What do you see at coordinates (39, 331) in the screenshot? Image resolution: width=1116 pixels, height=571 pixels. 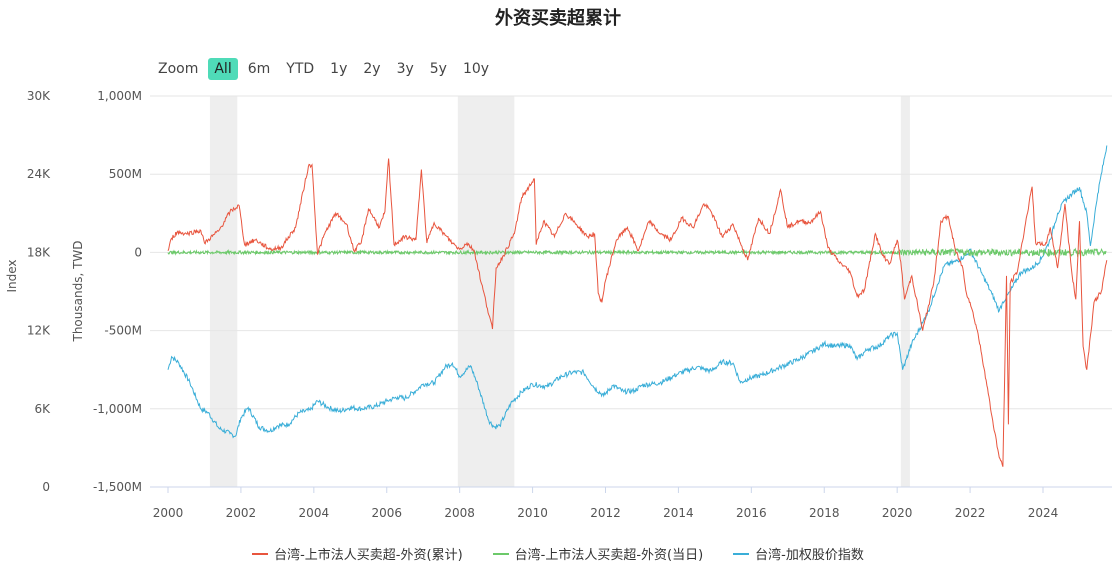 I see `left-axis-tick-label: 12K` at bounding box center [39, 331].